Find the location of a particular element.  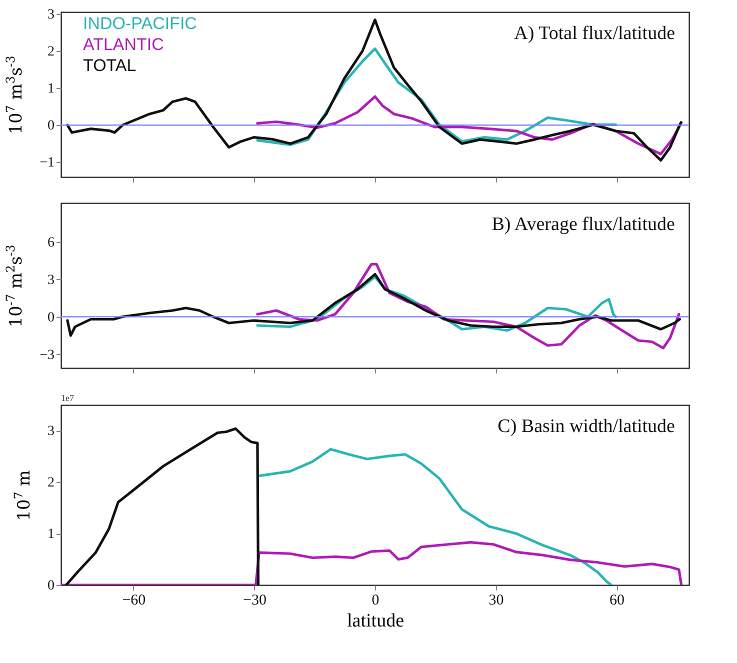

y-tick-label: −3 is located at coordinates (47, 355).